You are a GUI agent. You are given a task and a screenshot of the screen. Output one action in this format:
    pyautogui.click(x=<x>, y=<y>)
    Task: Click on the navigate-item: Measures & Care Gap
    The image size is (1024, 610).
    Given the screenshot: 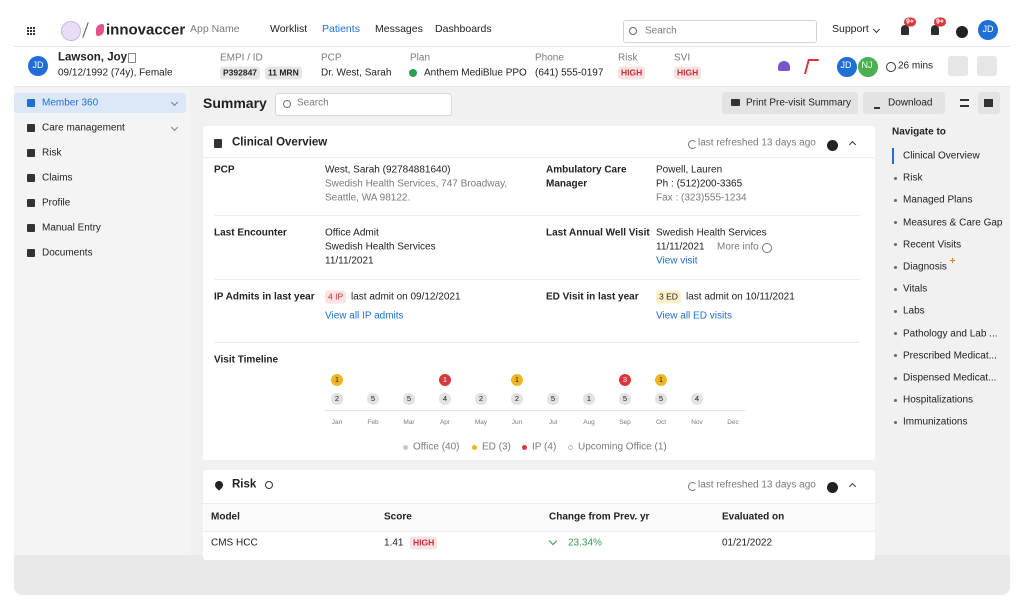 What is the action you would take?
    pyautogui.click(x=953, y=223)
    